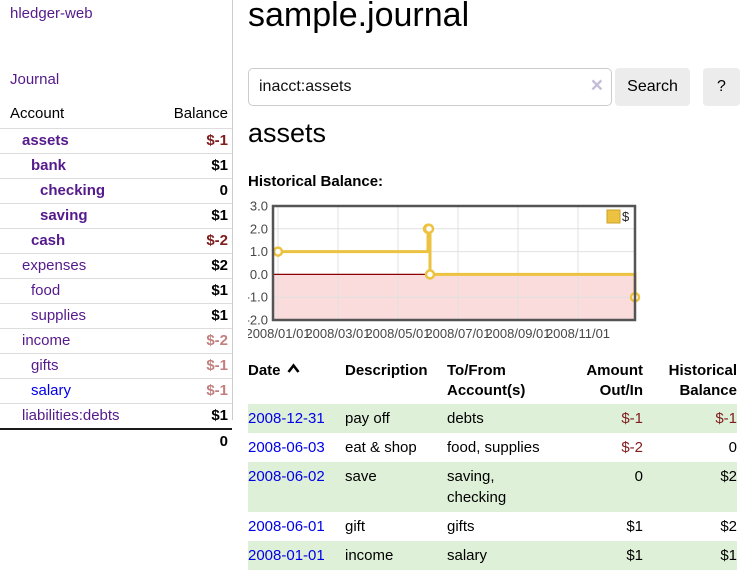  Describe the element at coordinates (46, 340) in the screenshot. I see `sidebar-account-link: income` at that location.